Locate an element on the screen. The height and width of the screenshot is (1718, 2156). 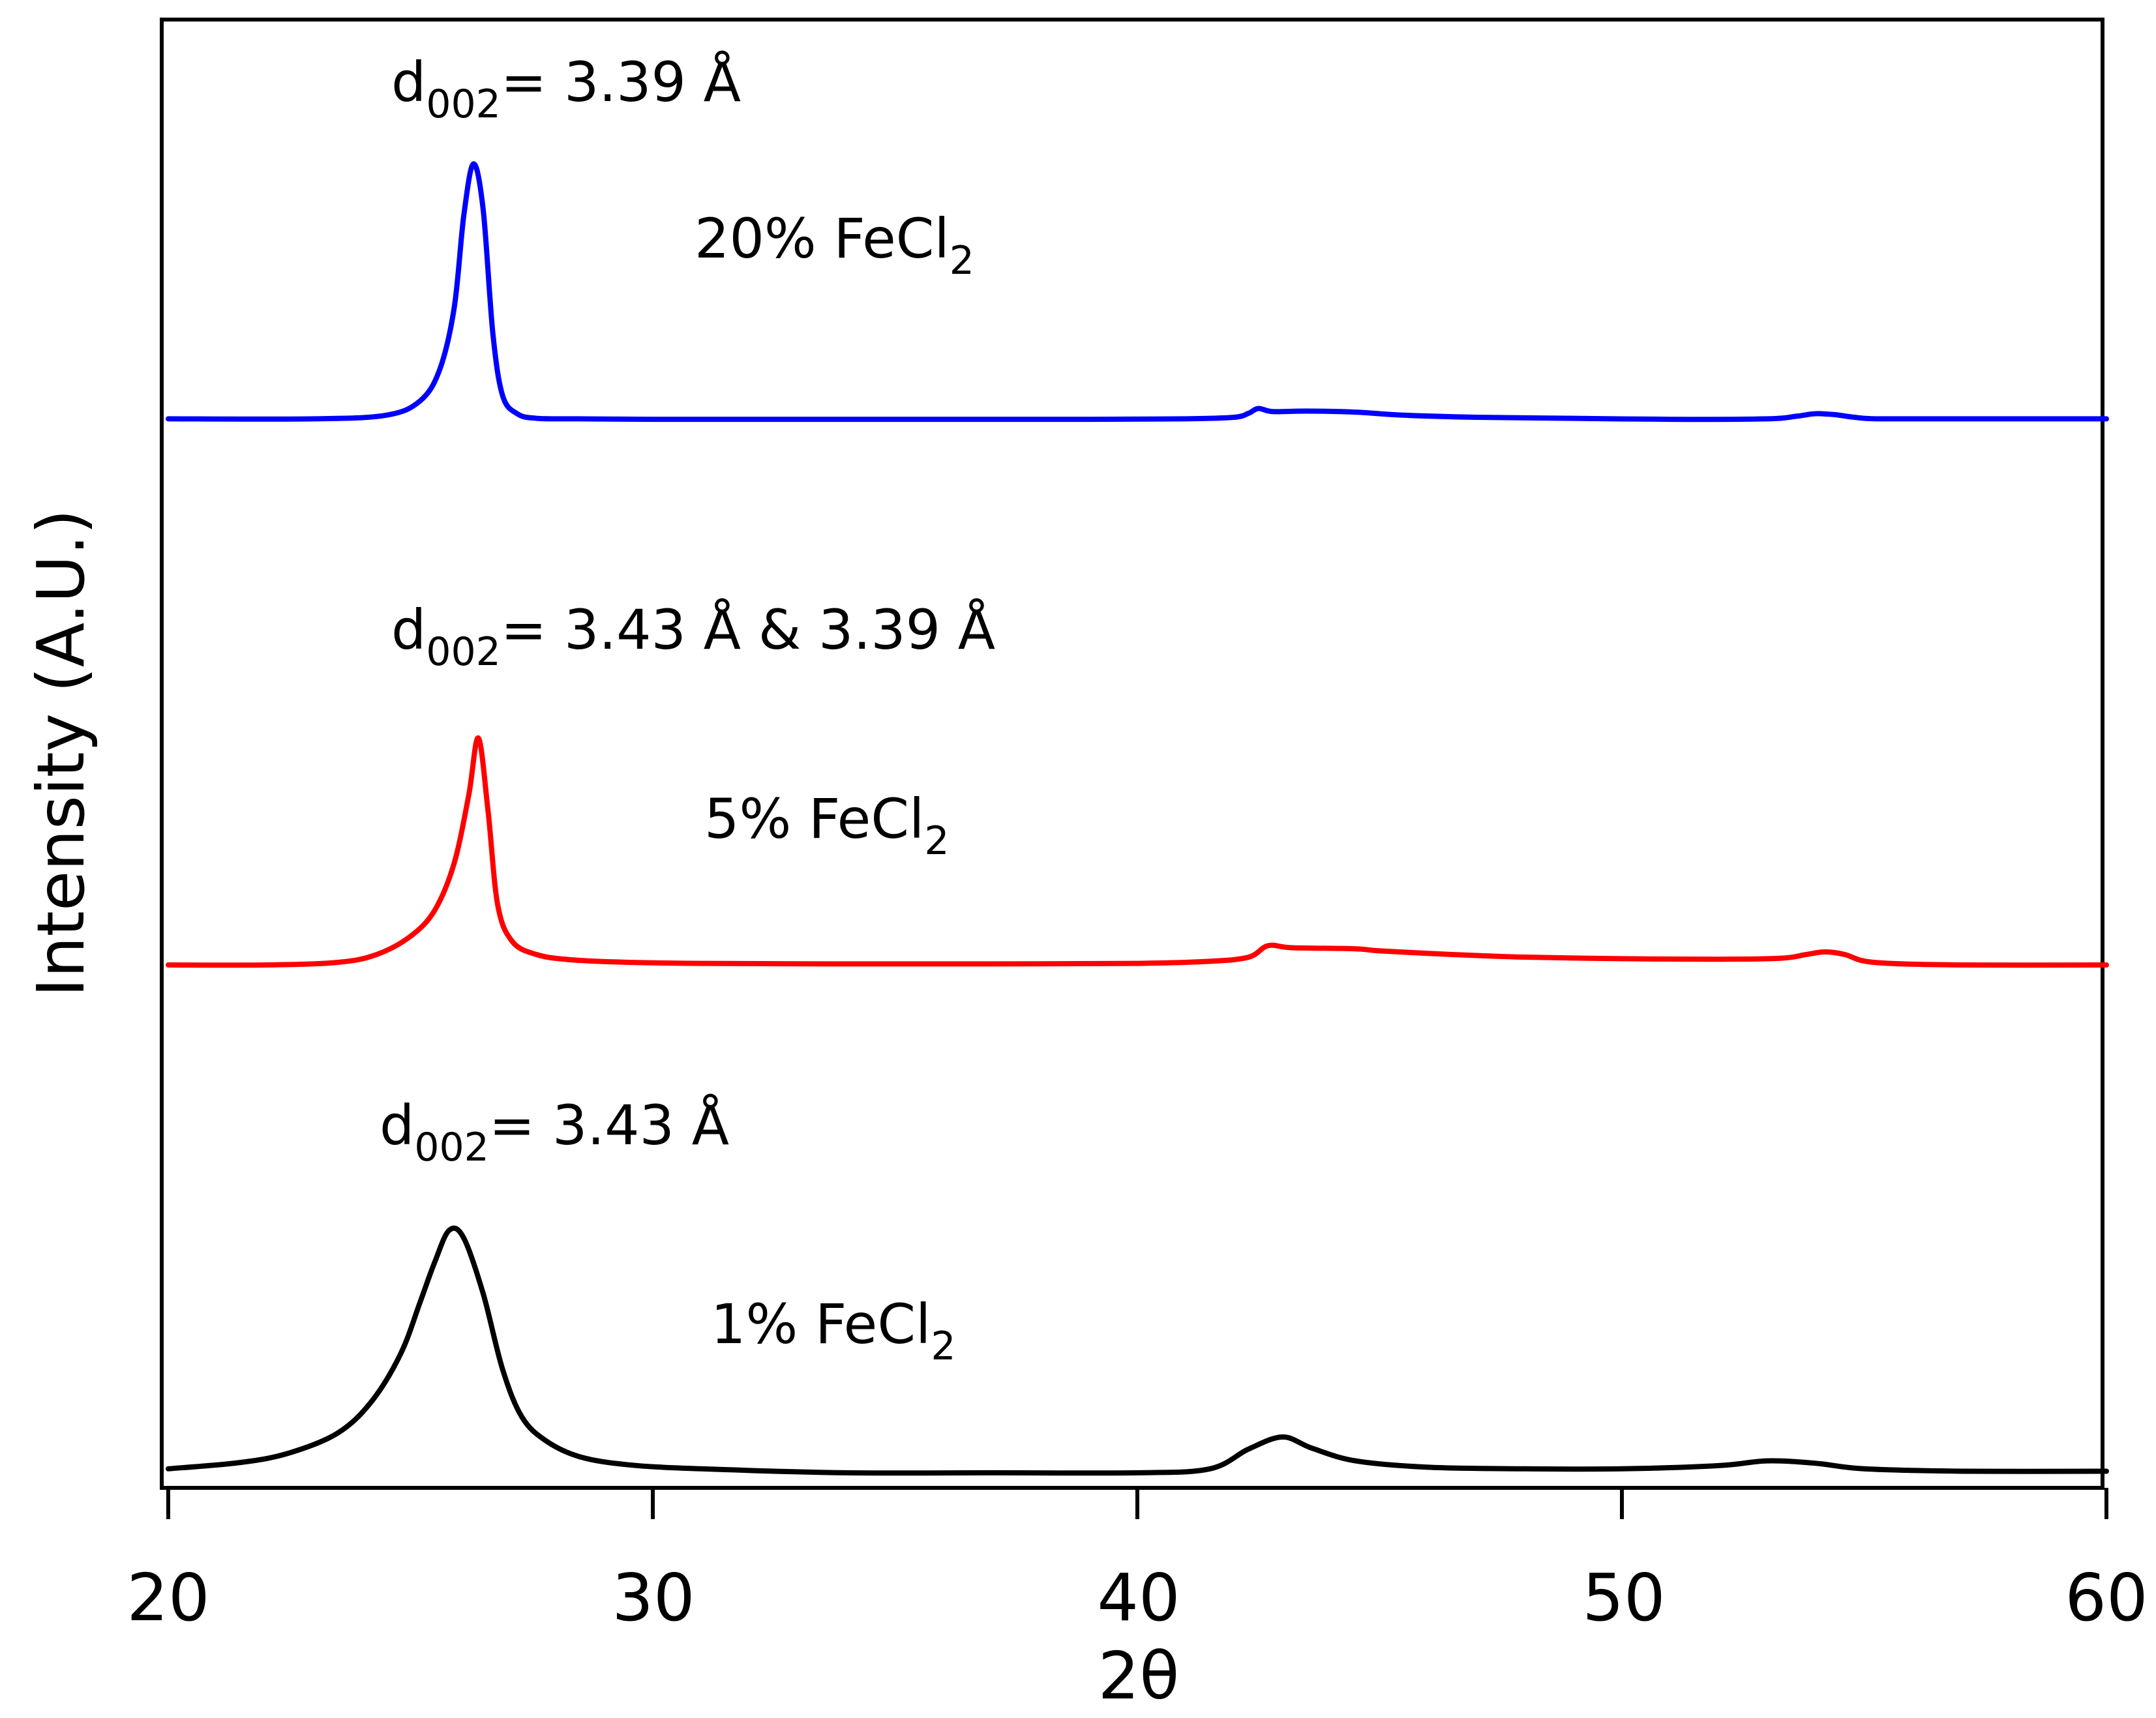
x-tick-label-60: 60 is located at coordinates (2106, 1598).